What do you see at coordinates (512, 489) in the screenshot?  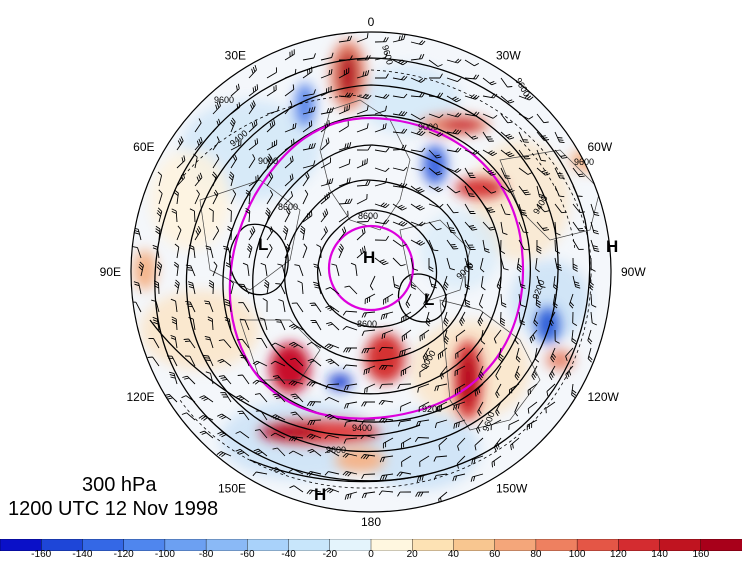 I see `longitude-label: 150W` at bounding box center [512, 489].